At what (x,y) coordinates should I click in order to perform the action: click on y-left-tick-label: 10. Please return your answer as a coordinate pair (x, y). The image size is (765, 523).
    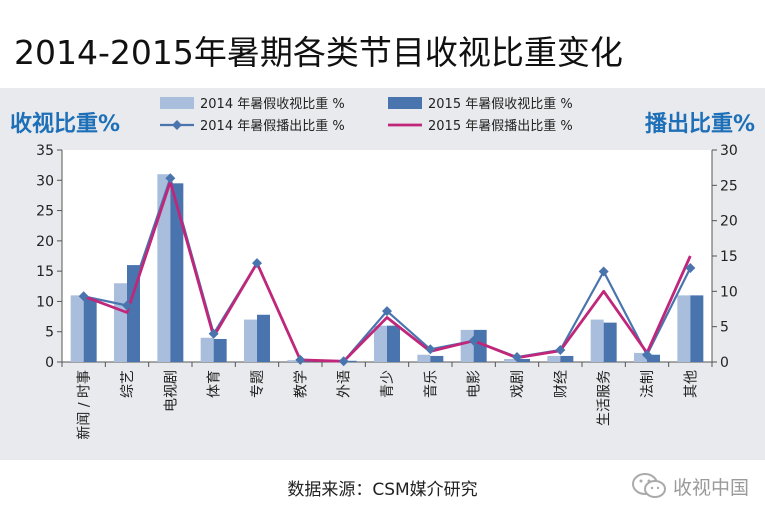
    Looking at the image, I should click on (45, 302).